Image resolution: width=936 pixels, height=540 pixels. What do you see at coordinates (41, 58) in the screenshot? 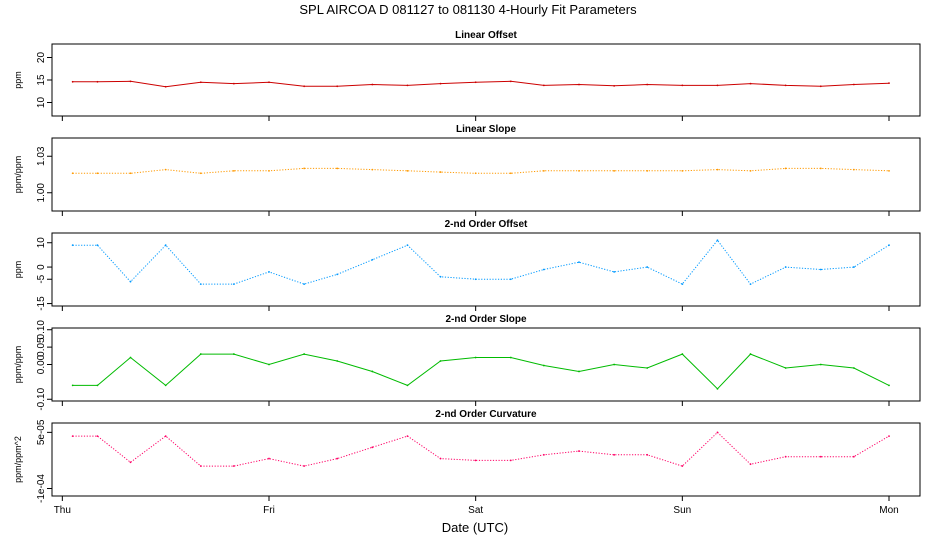
I see `y-tick-label: 20` at bounding box center [41, 58].